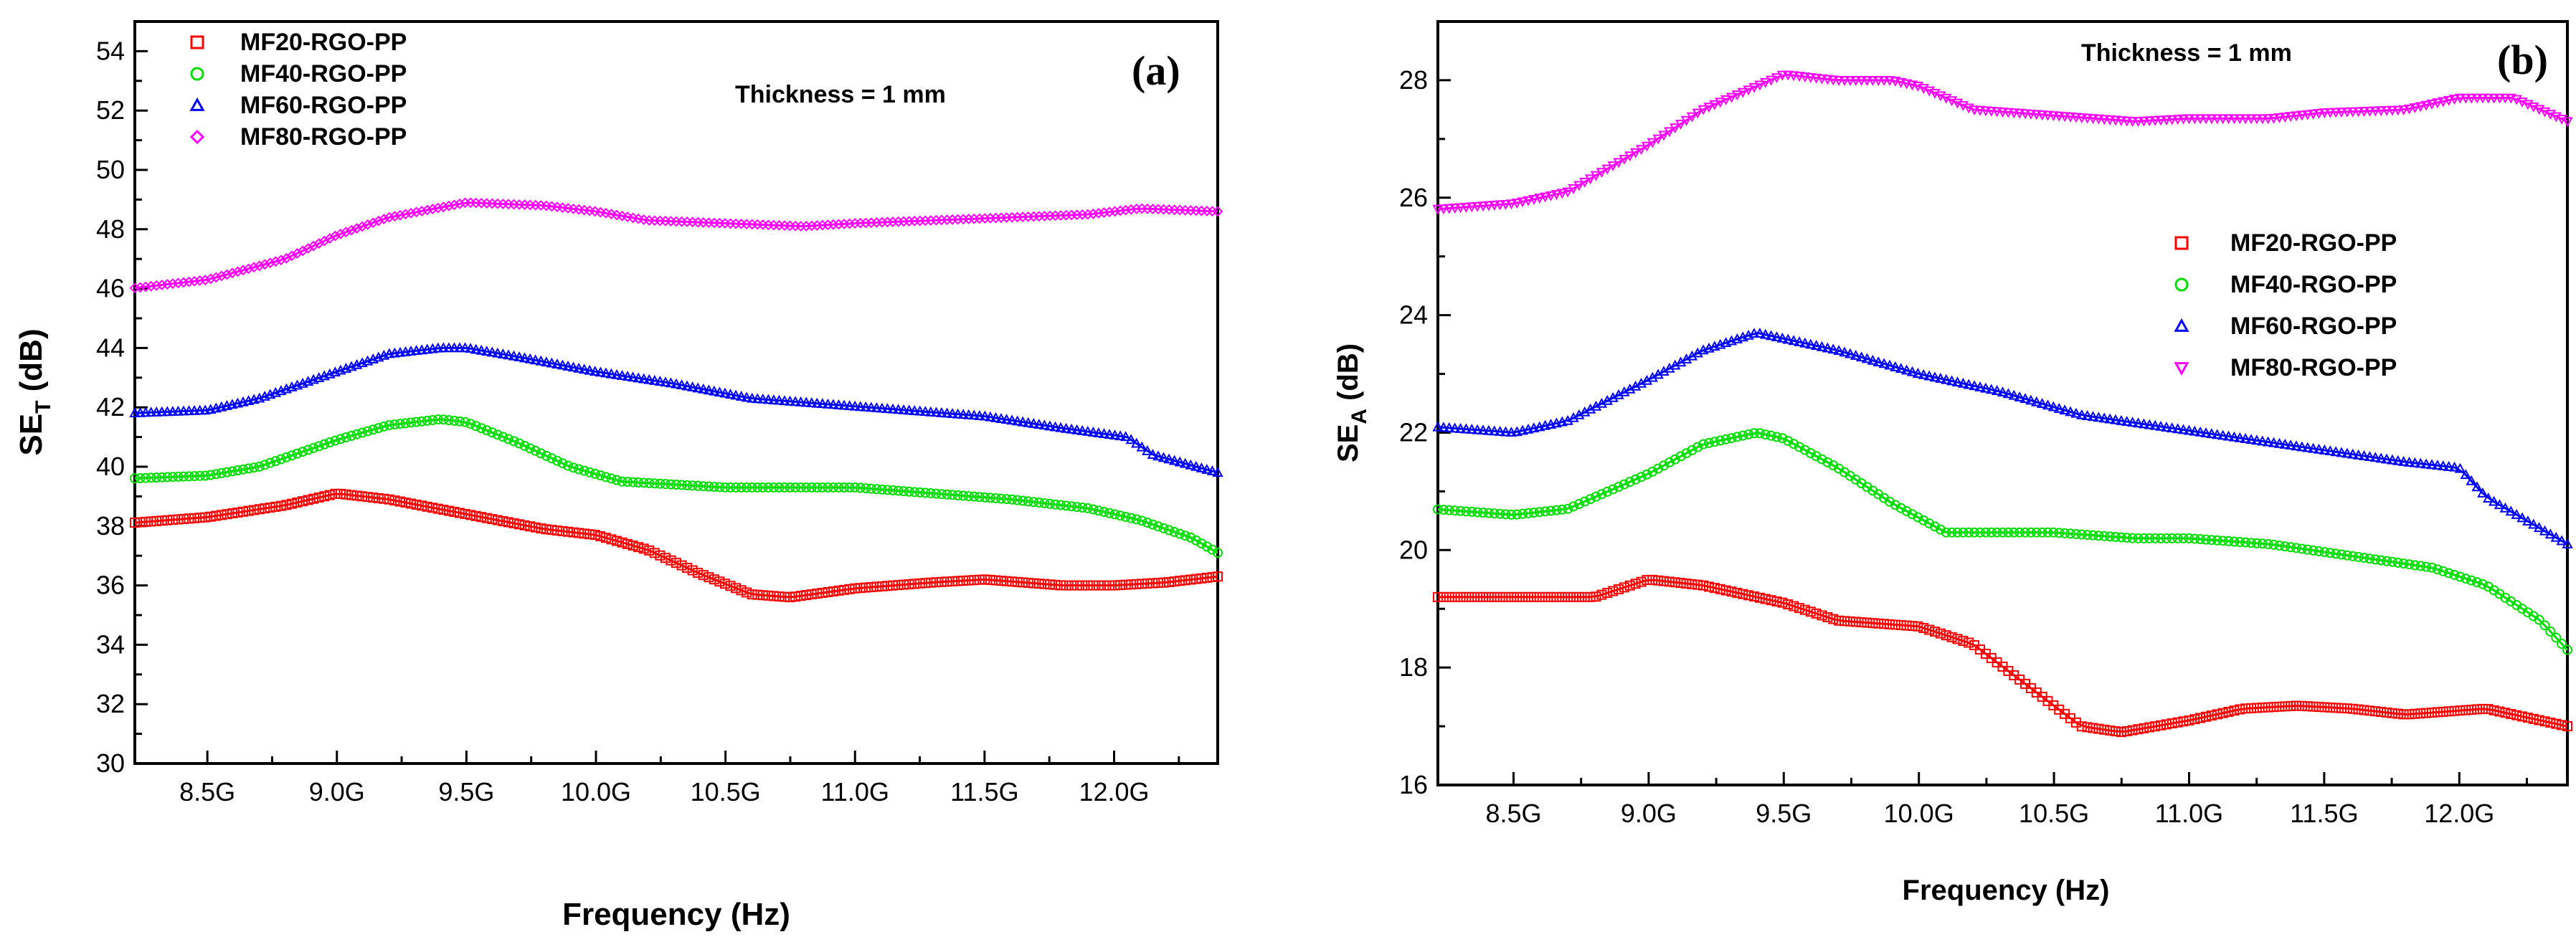 This screenshot has height=942, width=2576. What do you see at coordinates (2189, 813) in the screenshot?
I see `x-tick-label-b: 11.0G` at bounding box center [2189, 813].